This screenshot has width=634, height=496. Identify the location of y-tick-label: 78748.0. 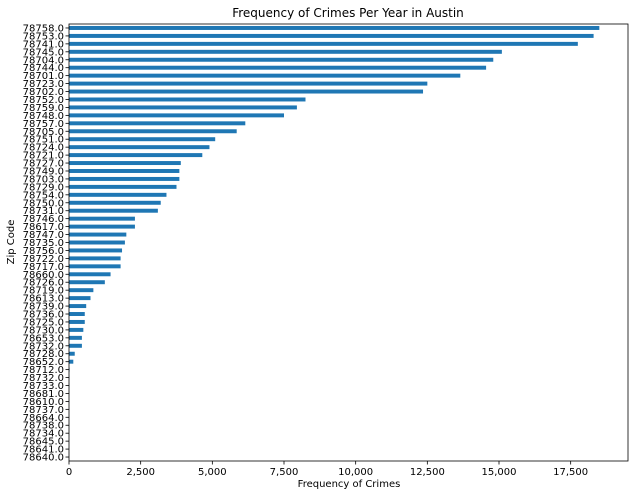
(43, 116).